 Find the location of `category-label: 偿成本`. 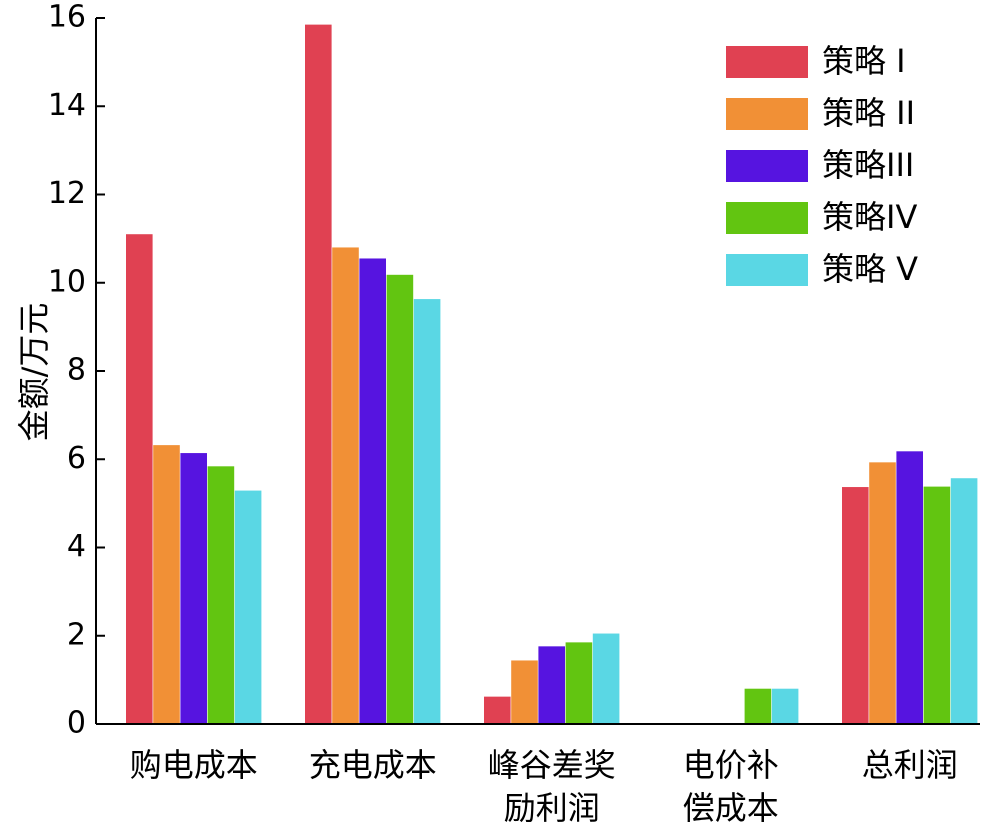

category-label: 偿成本 is located at coordinates (731, 807).